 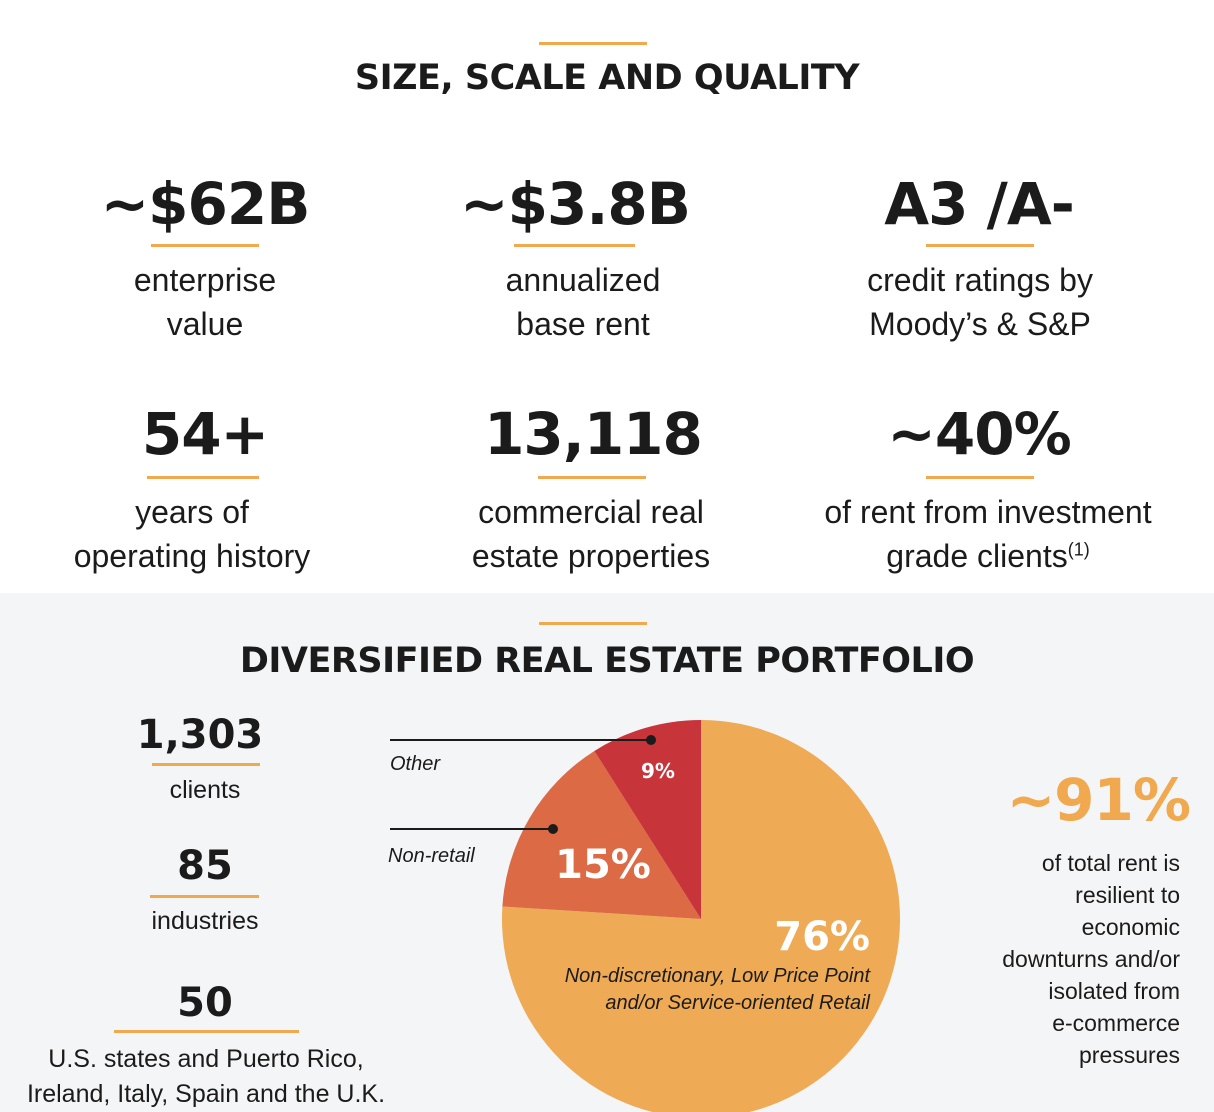 I want to click on stat-base-rent: ~$3.8B, so click(x=575, y=204).